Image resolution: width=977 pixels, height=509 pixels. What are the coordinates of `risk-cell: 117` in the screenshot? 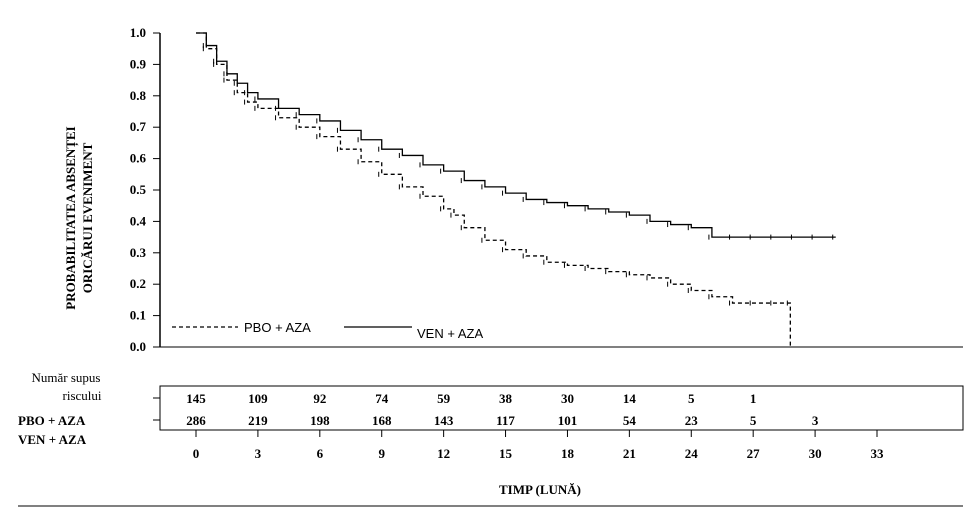 It's located at (505, 420).